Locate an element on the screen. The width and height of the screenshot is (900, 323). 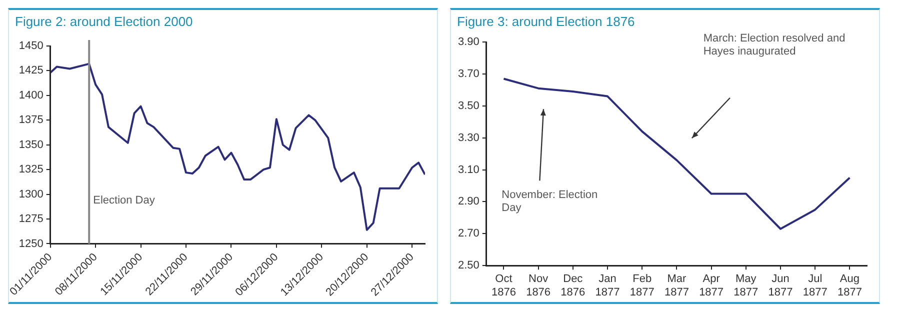
y-tick-label: 1375 is located at coordinates (31, 120).